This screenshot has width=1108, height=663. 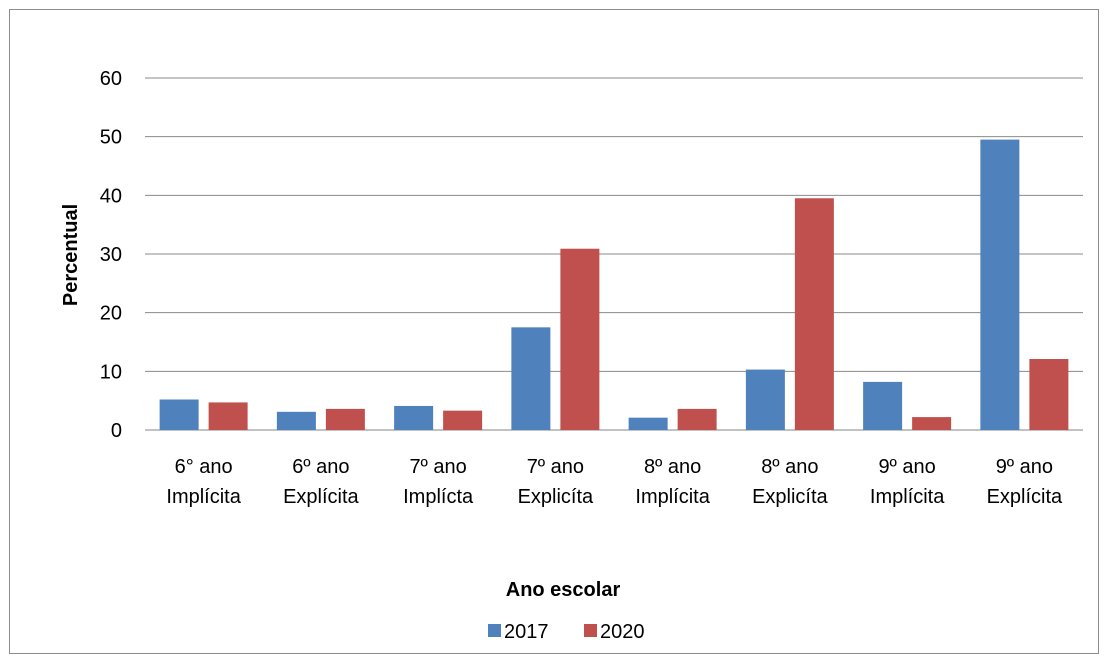 What do you see at coordinates (563, 590) in the screenshot?
I see `x-axis-title: Ano escolar` at bounding box center [563, 590].